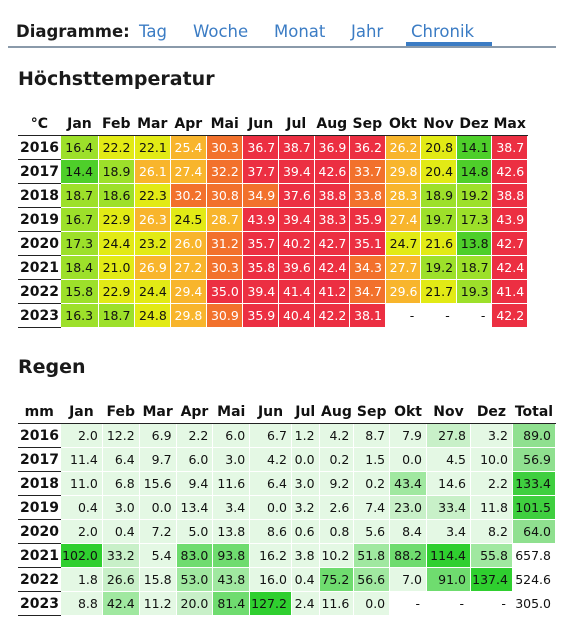 The height and width of the screenshot is (637, 570). What do you see at coordinates (408, 412) in the screenshot?
I see `rain-column-header: Okt` at bounding box center [408, 412].